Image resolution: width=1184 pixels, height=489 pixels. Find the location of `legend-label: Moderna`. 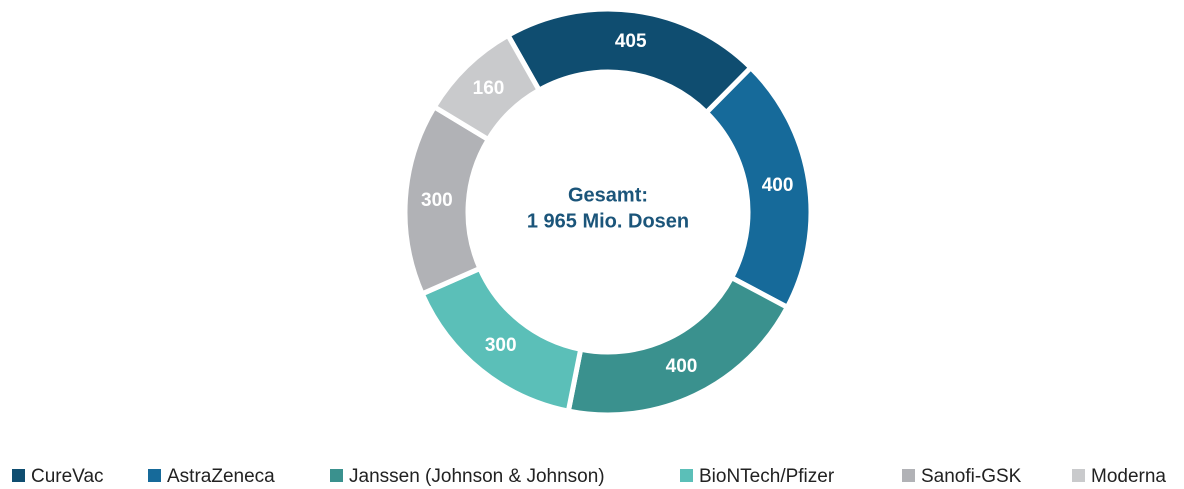

legend-label: Moderna is located at coordinates (1128, 476).